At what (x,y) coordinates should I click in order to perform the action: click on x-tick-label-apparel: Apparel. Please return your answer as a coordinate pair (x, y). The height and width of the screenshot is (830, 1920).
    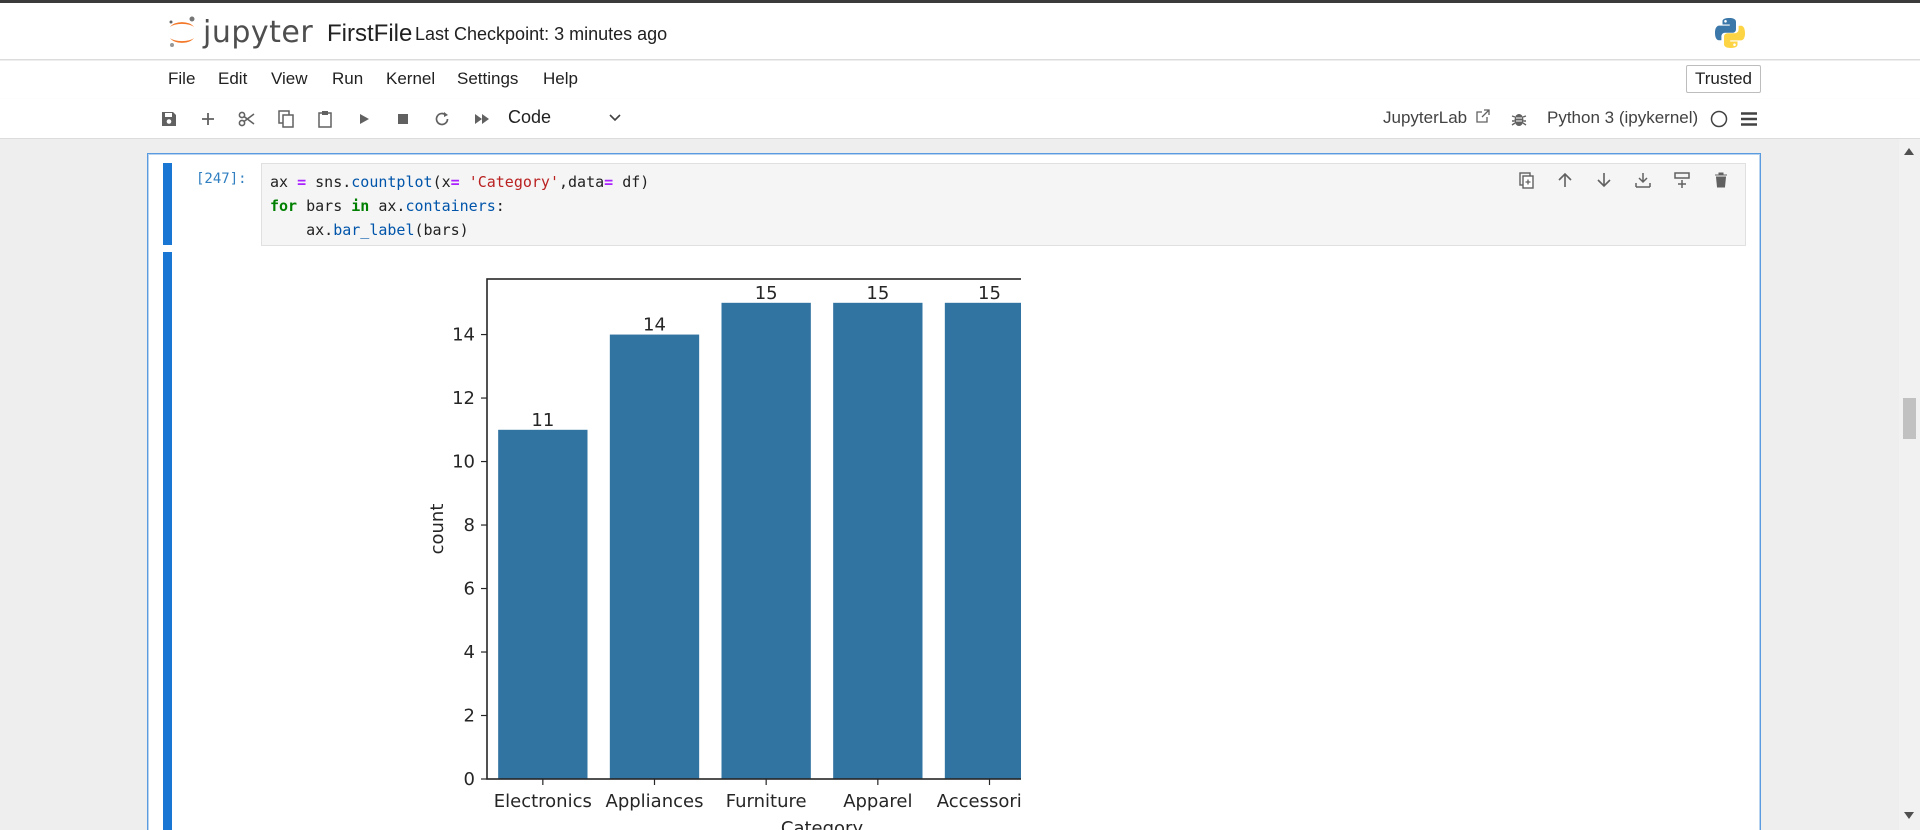
    Looking at the image, I should click on (877, 801).